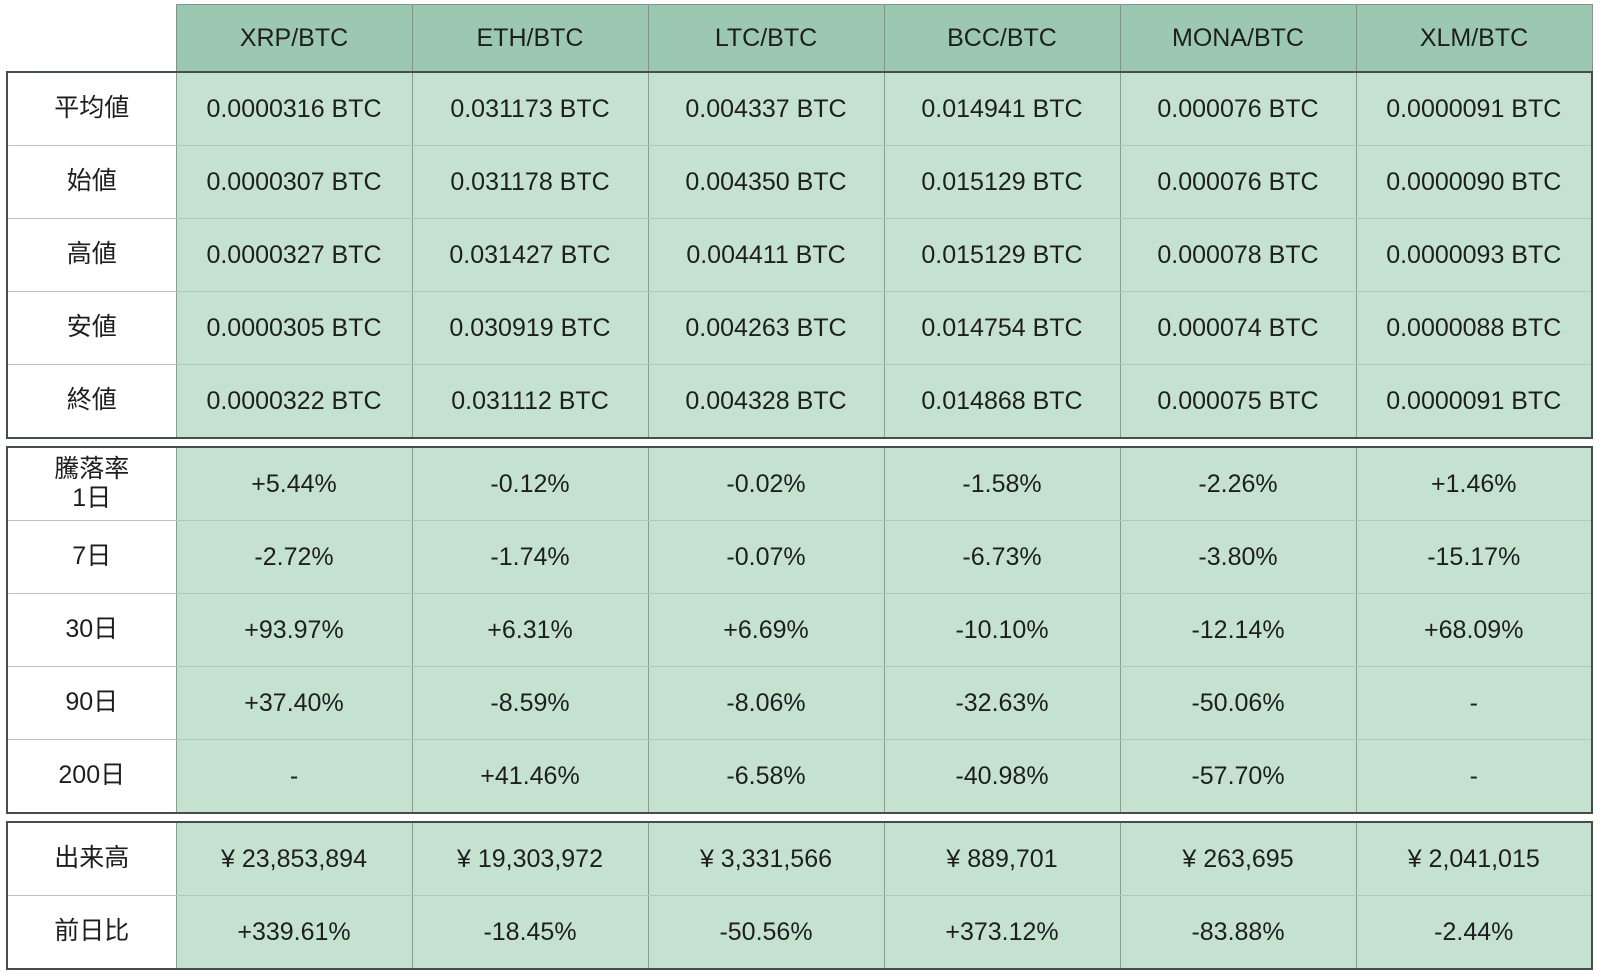 The height and width of the screenshot is (973, 1600). I want to click on row-label: 終値, so click(91, 401).